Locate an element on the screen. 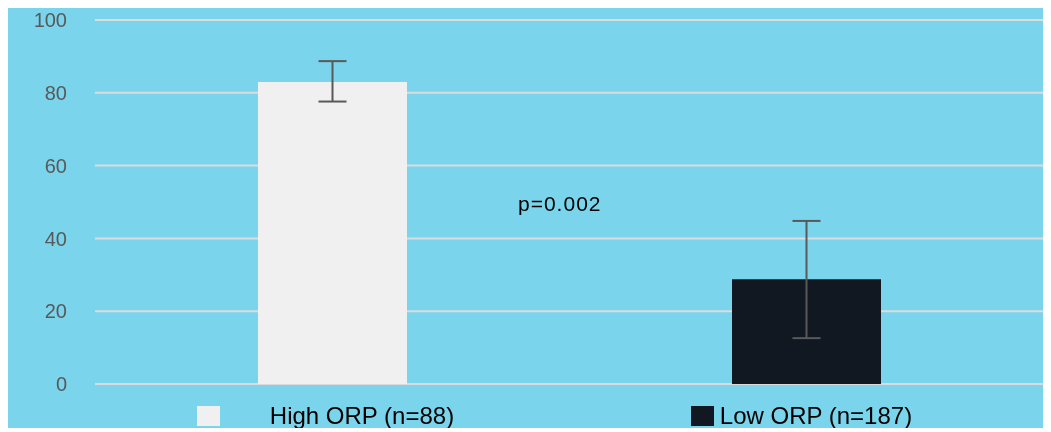 This screenshot has width=1051, height=432. y-tick-label: 20 is located at coordinates (55, 311).